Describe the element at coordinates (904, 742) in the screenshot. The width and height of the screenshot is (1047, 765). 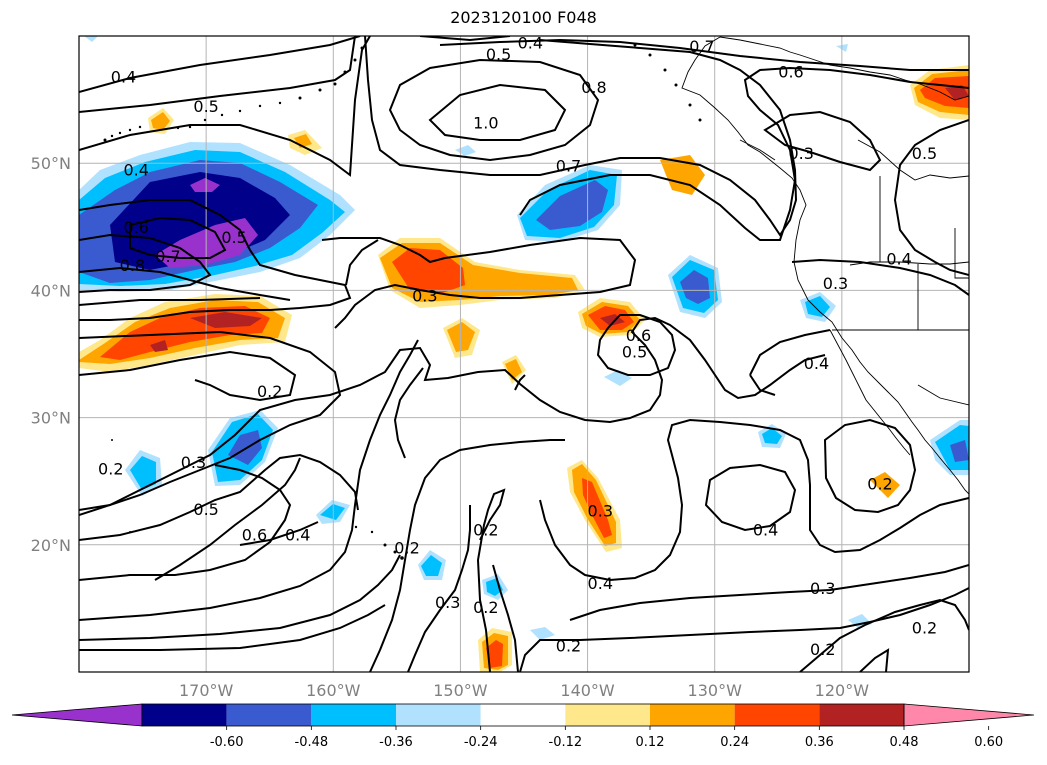
I see `colorbar-tick-label: 0.48` at that location.